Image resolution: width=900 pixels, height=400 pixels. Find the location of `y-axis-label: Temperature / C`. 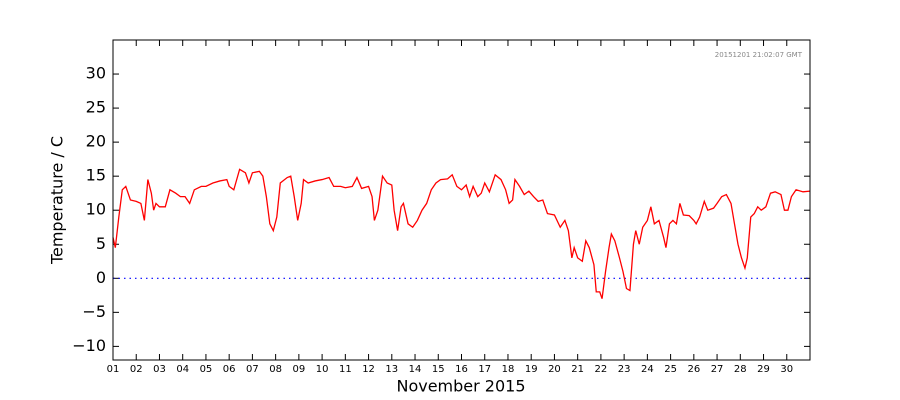

y-axis-label: Temperature / C is located at coordinates (57, 200).